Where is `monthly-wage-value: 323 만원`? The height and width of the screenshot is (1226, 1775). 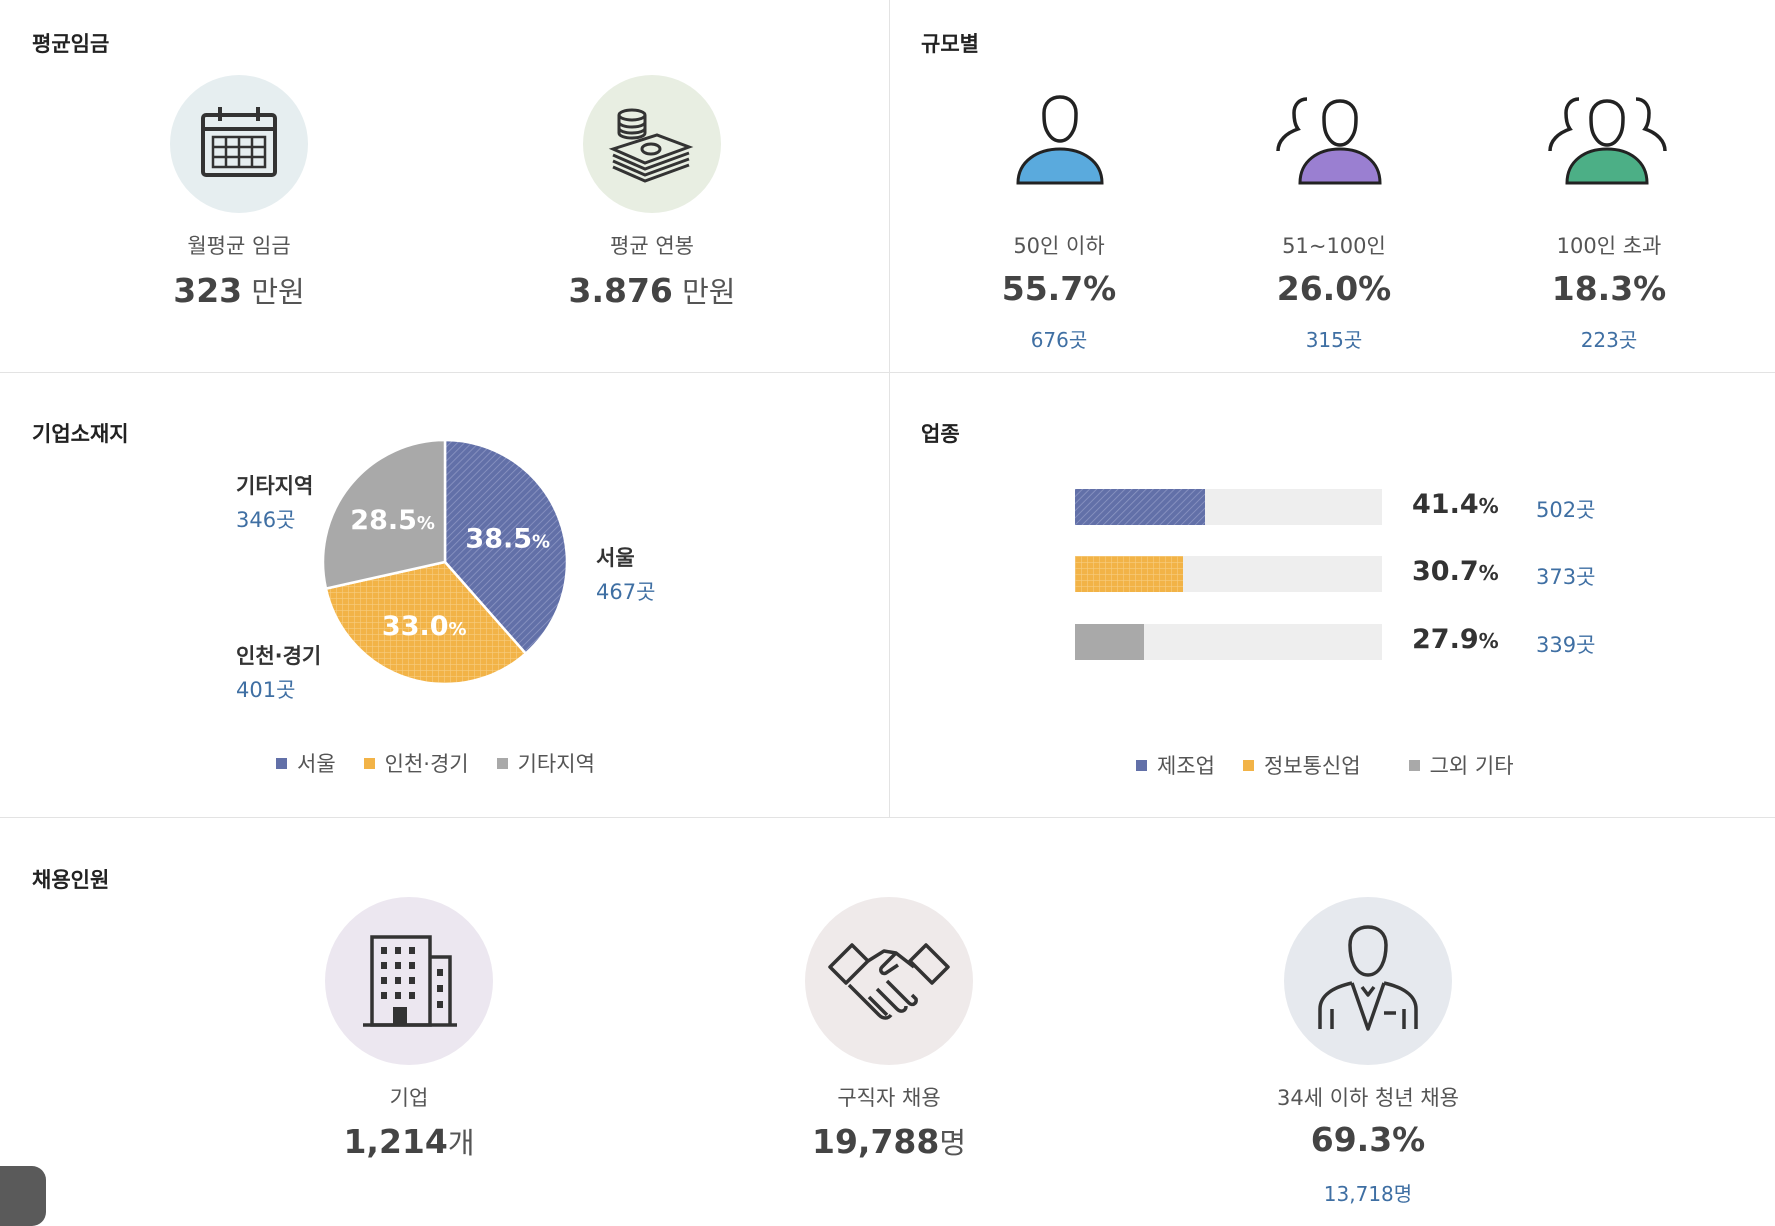
monthly-wage-value: 323 만원 is located at coordinates (239, 290).